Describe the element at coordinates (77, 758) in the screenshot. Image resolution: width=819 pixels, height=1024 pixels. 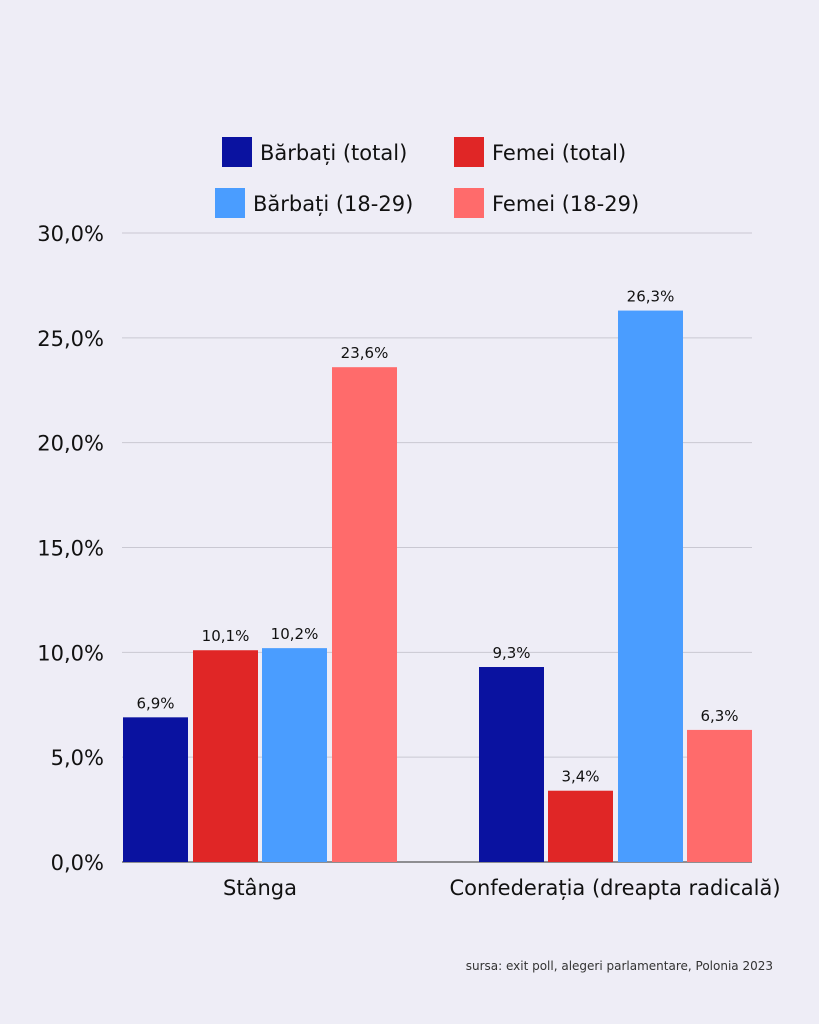
I see `y-tick-label: 5,0%` at that location.